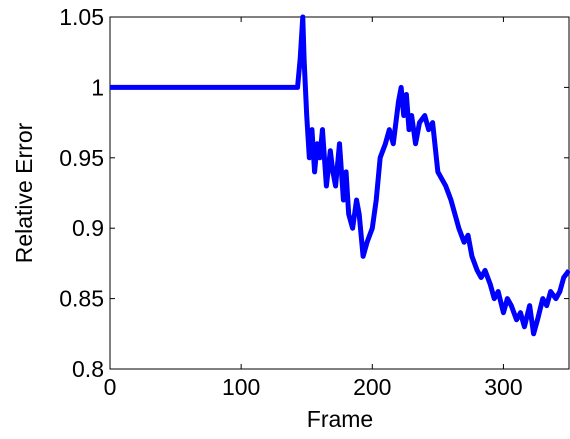 The height and width of the screenshot is (439, 570). What do you see at coordinates (340, 419) in the screenshot?
I see `x-axis-label: Frame` at bounding box center [340, 419].